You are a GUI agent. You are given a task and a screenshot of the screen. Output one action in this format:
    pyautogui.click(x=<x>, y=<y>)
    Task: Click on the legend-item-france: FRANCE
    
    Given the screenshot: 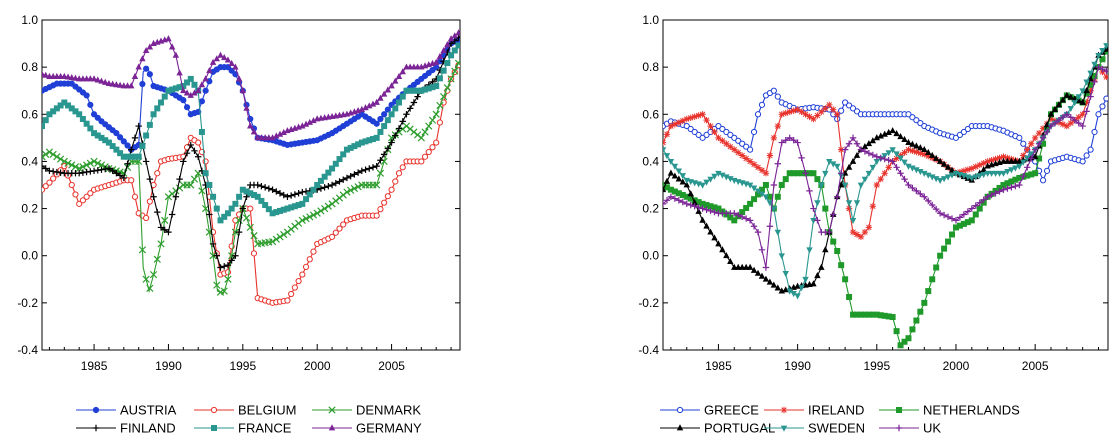 What is the action you would take?
    pyautogui.click(x=243, y=428)
    